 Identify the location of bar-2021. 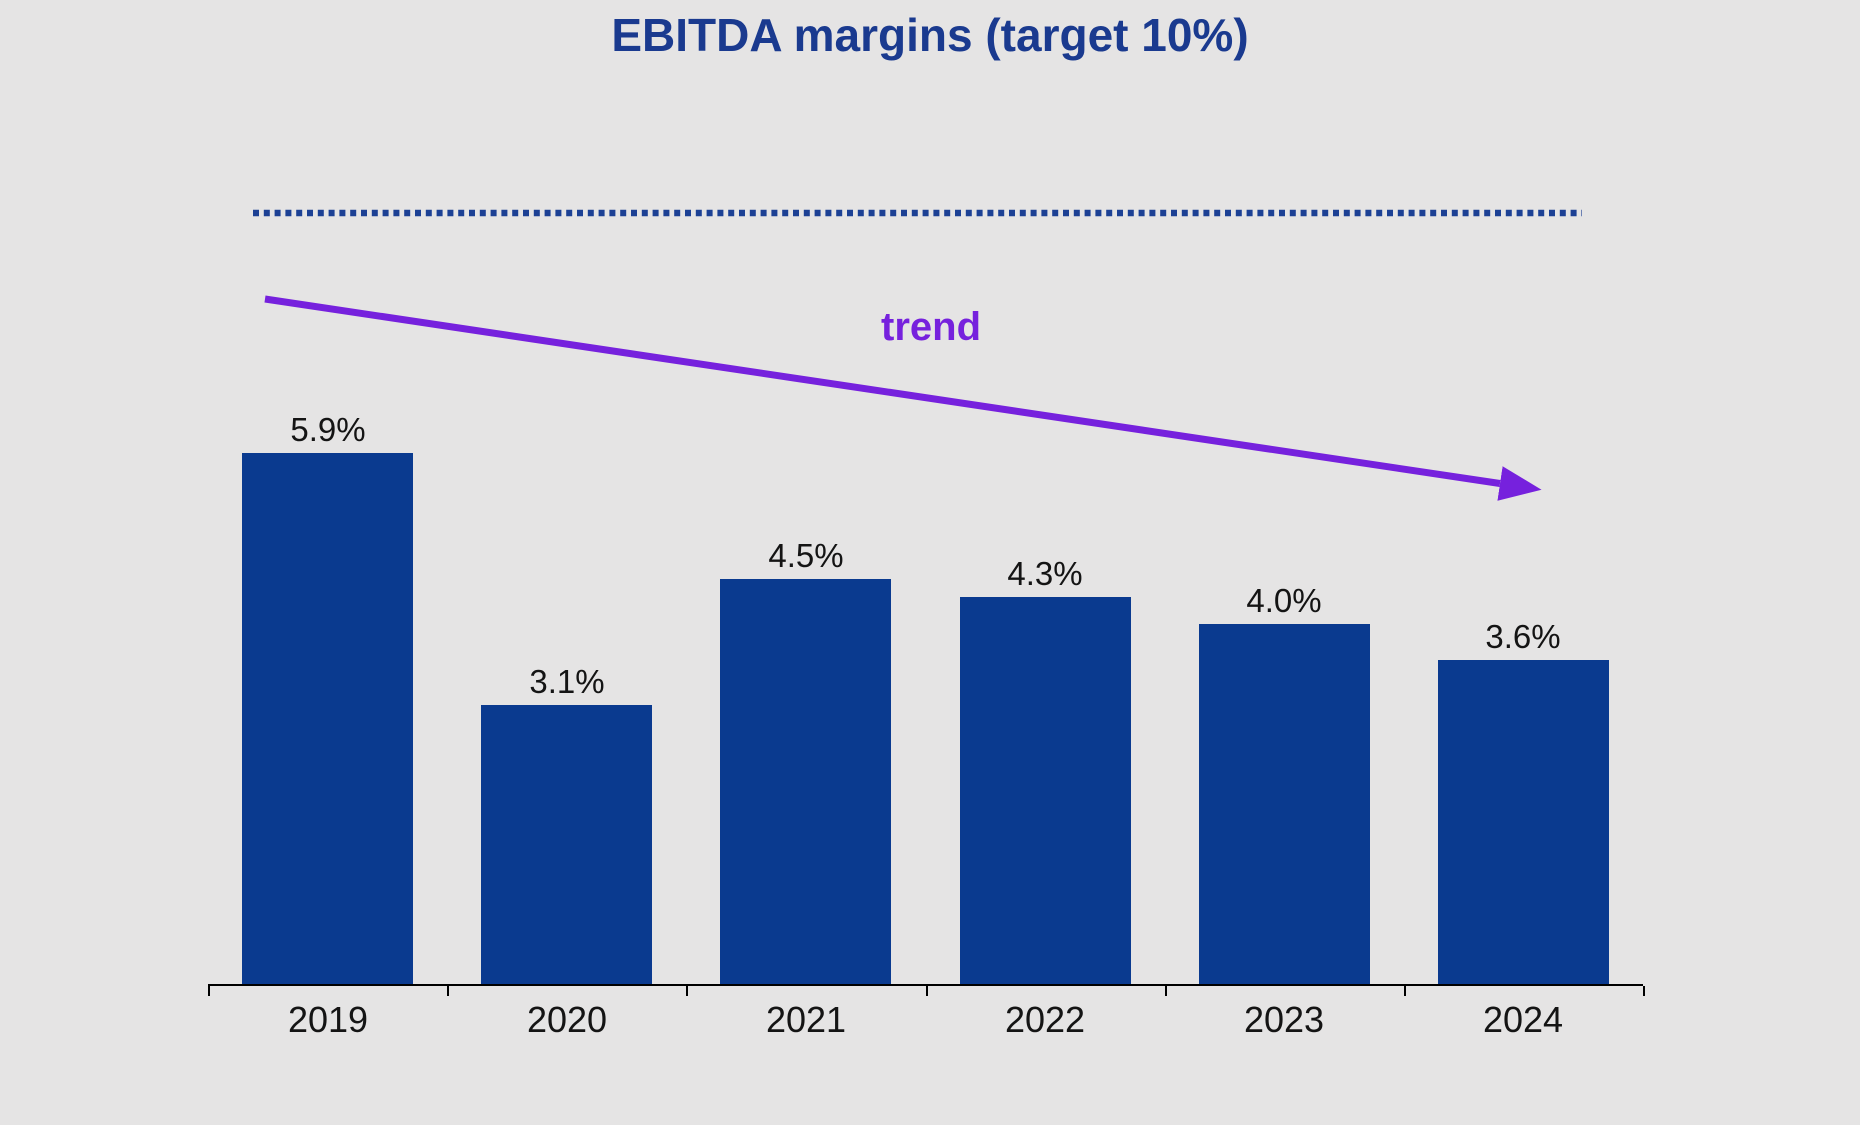
(805, 782).